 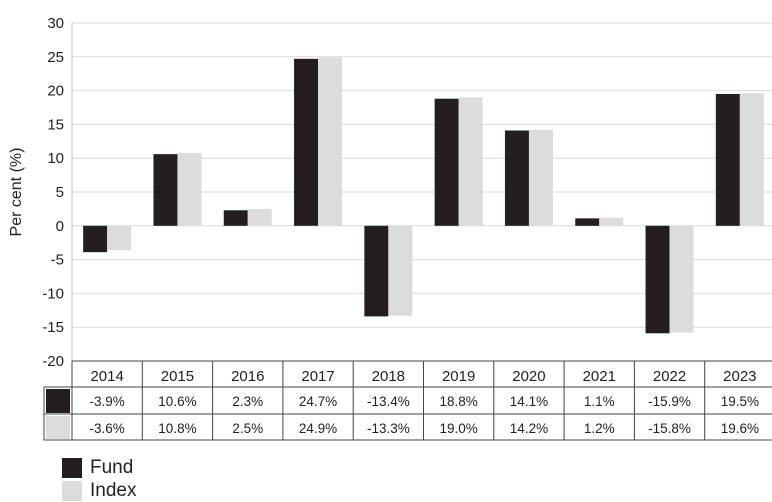 What do you see at coordinates (53, 293) in the screenshot?
I see `y-tick-label: -10` at bounding box center [53, 293].